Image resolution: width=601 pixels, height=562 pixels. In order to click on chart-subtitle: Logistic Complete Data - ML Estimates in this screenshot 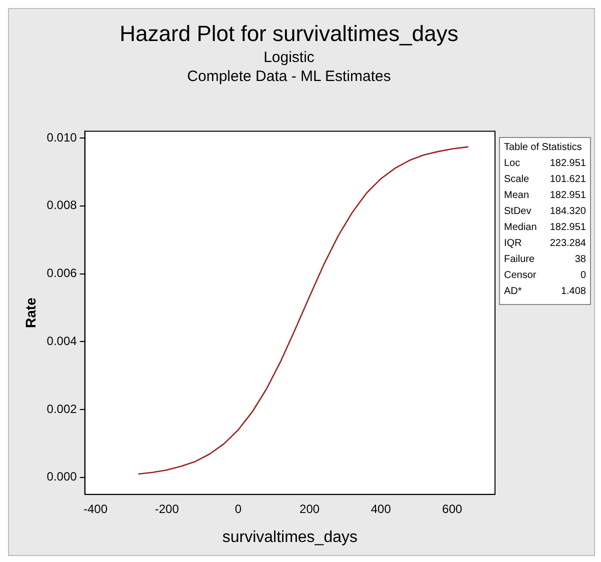, I will do `click(289, 67)`.